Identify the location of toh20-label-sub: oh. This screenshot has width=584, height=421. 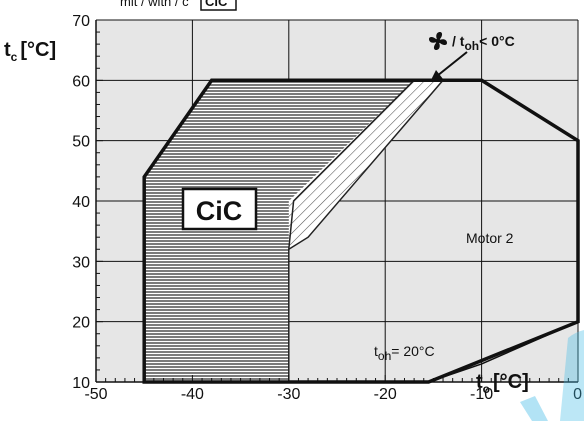
(384, 356).